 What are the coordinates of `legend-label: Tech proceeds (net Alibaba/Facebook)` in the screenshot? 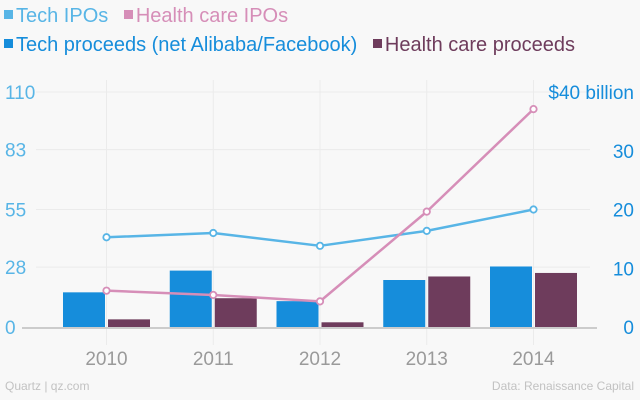 It's located at (187, 45).